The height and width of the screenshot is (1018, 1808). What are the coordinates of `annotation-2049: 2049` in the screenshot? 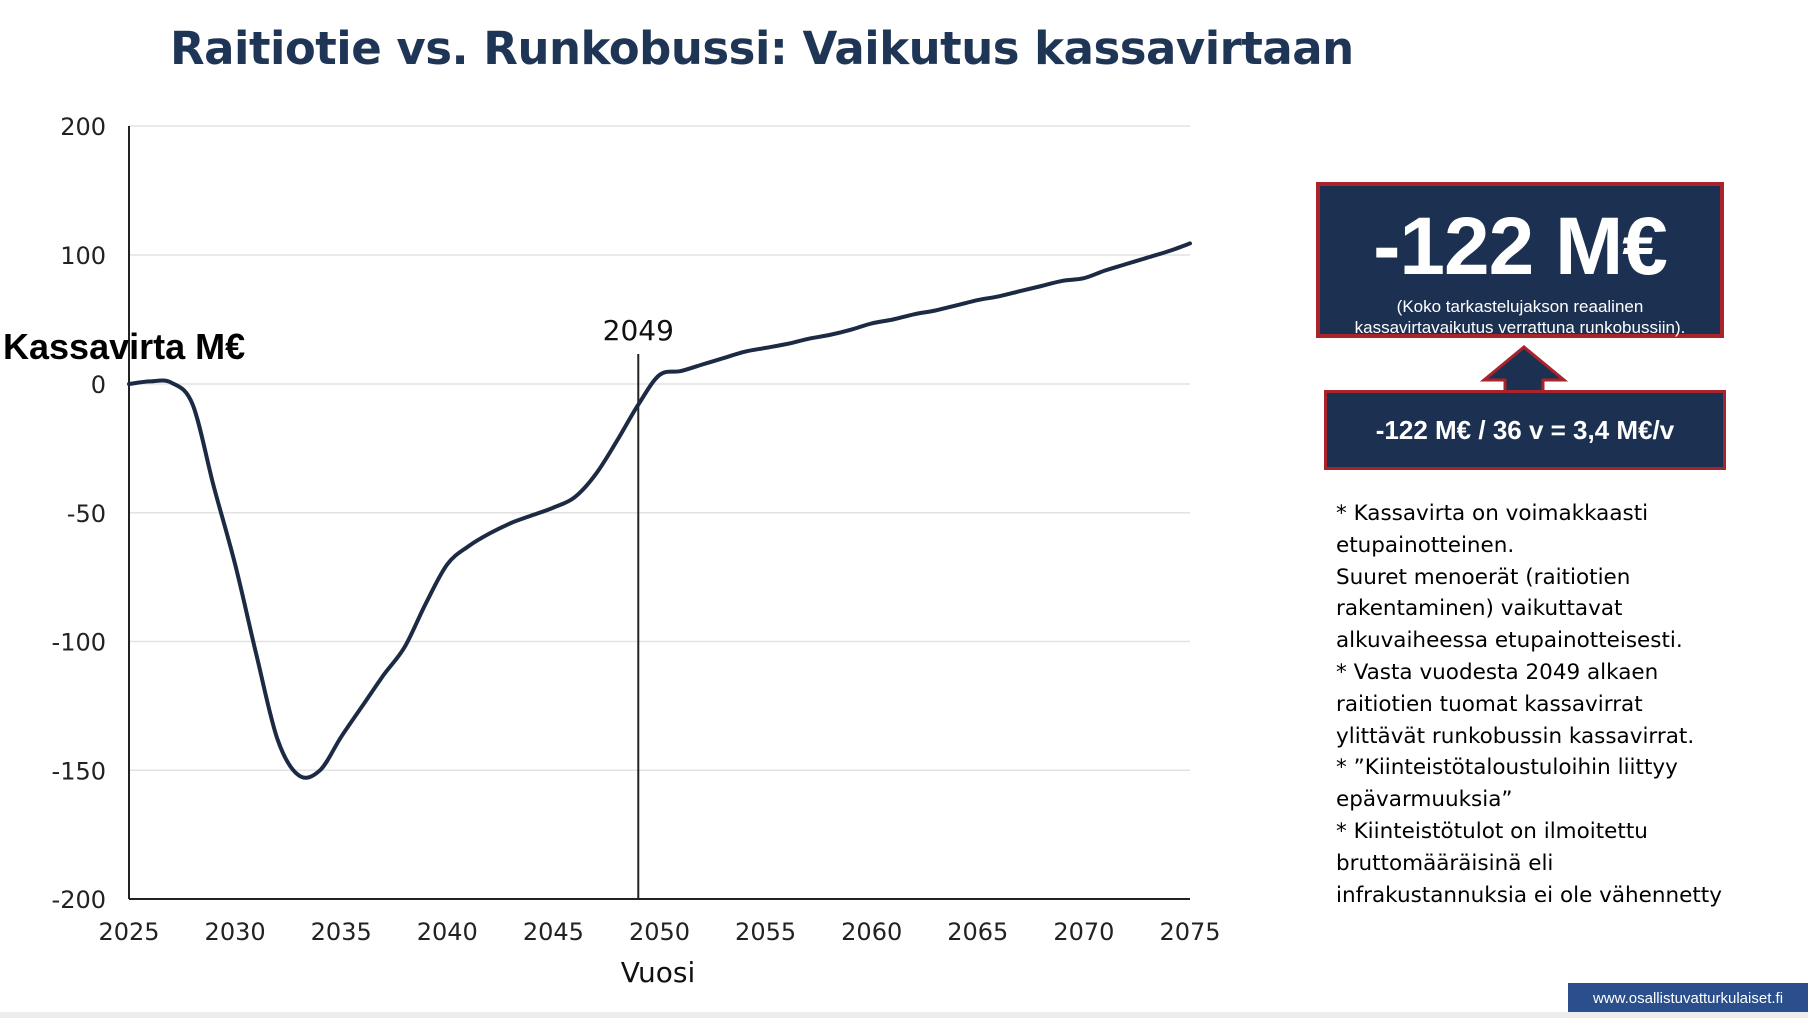 It's located at (638, 606).